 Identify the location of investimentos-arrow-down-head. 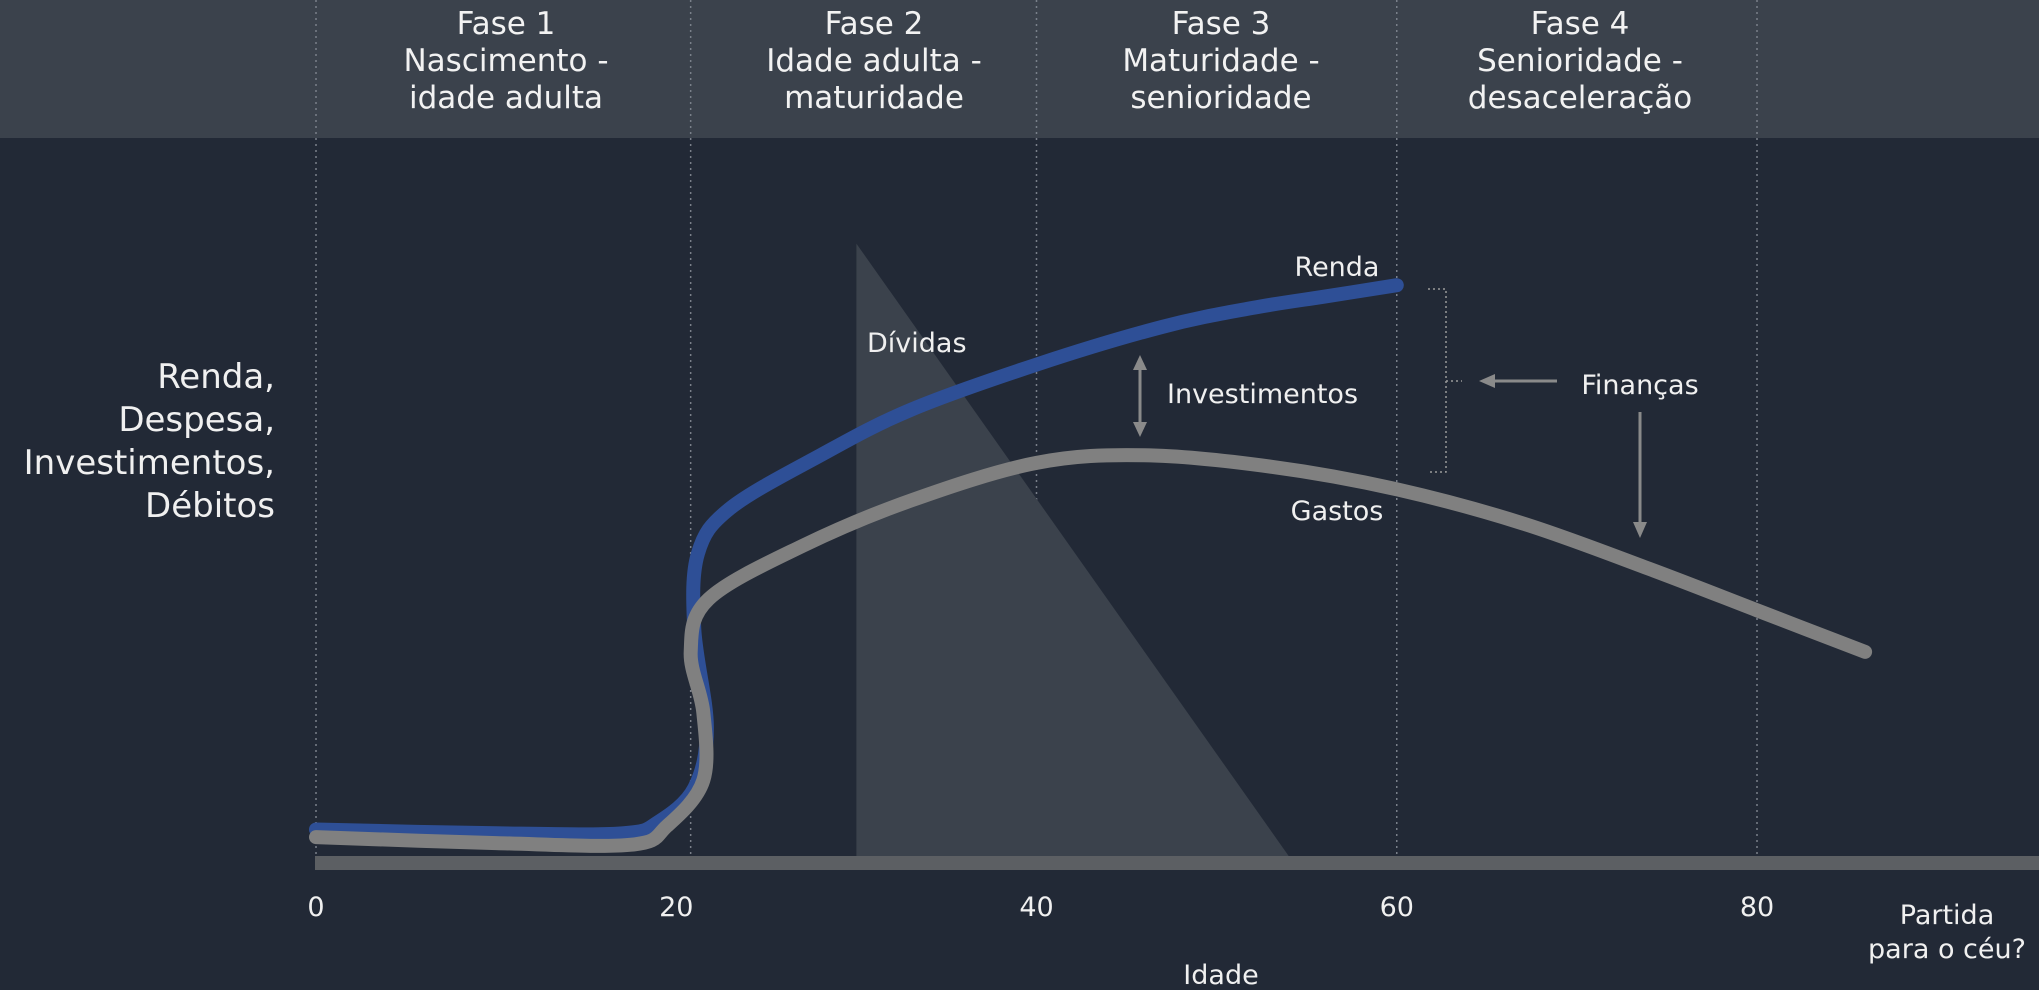
(1140, 429).